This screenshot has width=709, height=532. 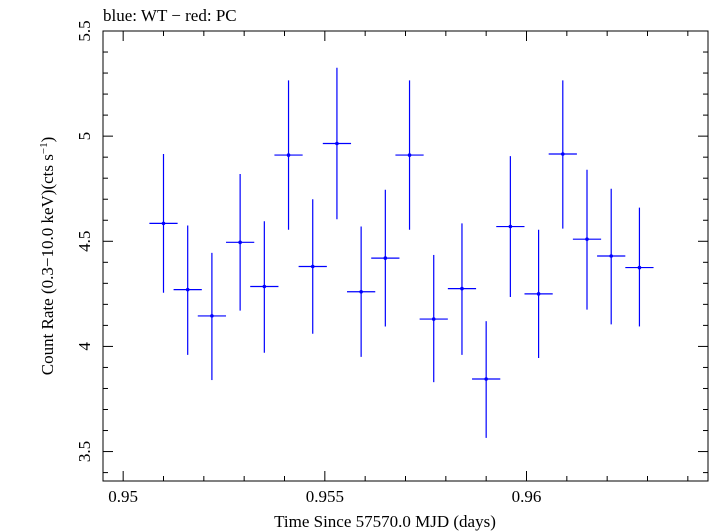 I want to click on y-tick-label: 4, so click(x=84, y=346).